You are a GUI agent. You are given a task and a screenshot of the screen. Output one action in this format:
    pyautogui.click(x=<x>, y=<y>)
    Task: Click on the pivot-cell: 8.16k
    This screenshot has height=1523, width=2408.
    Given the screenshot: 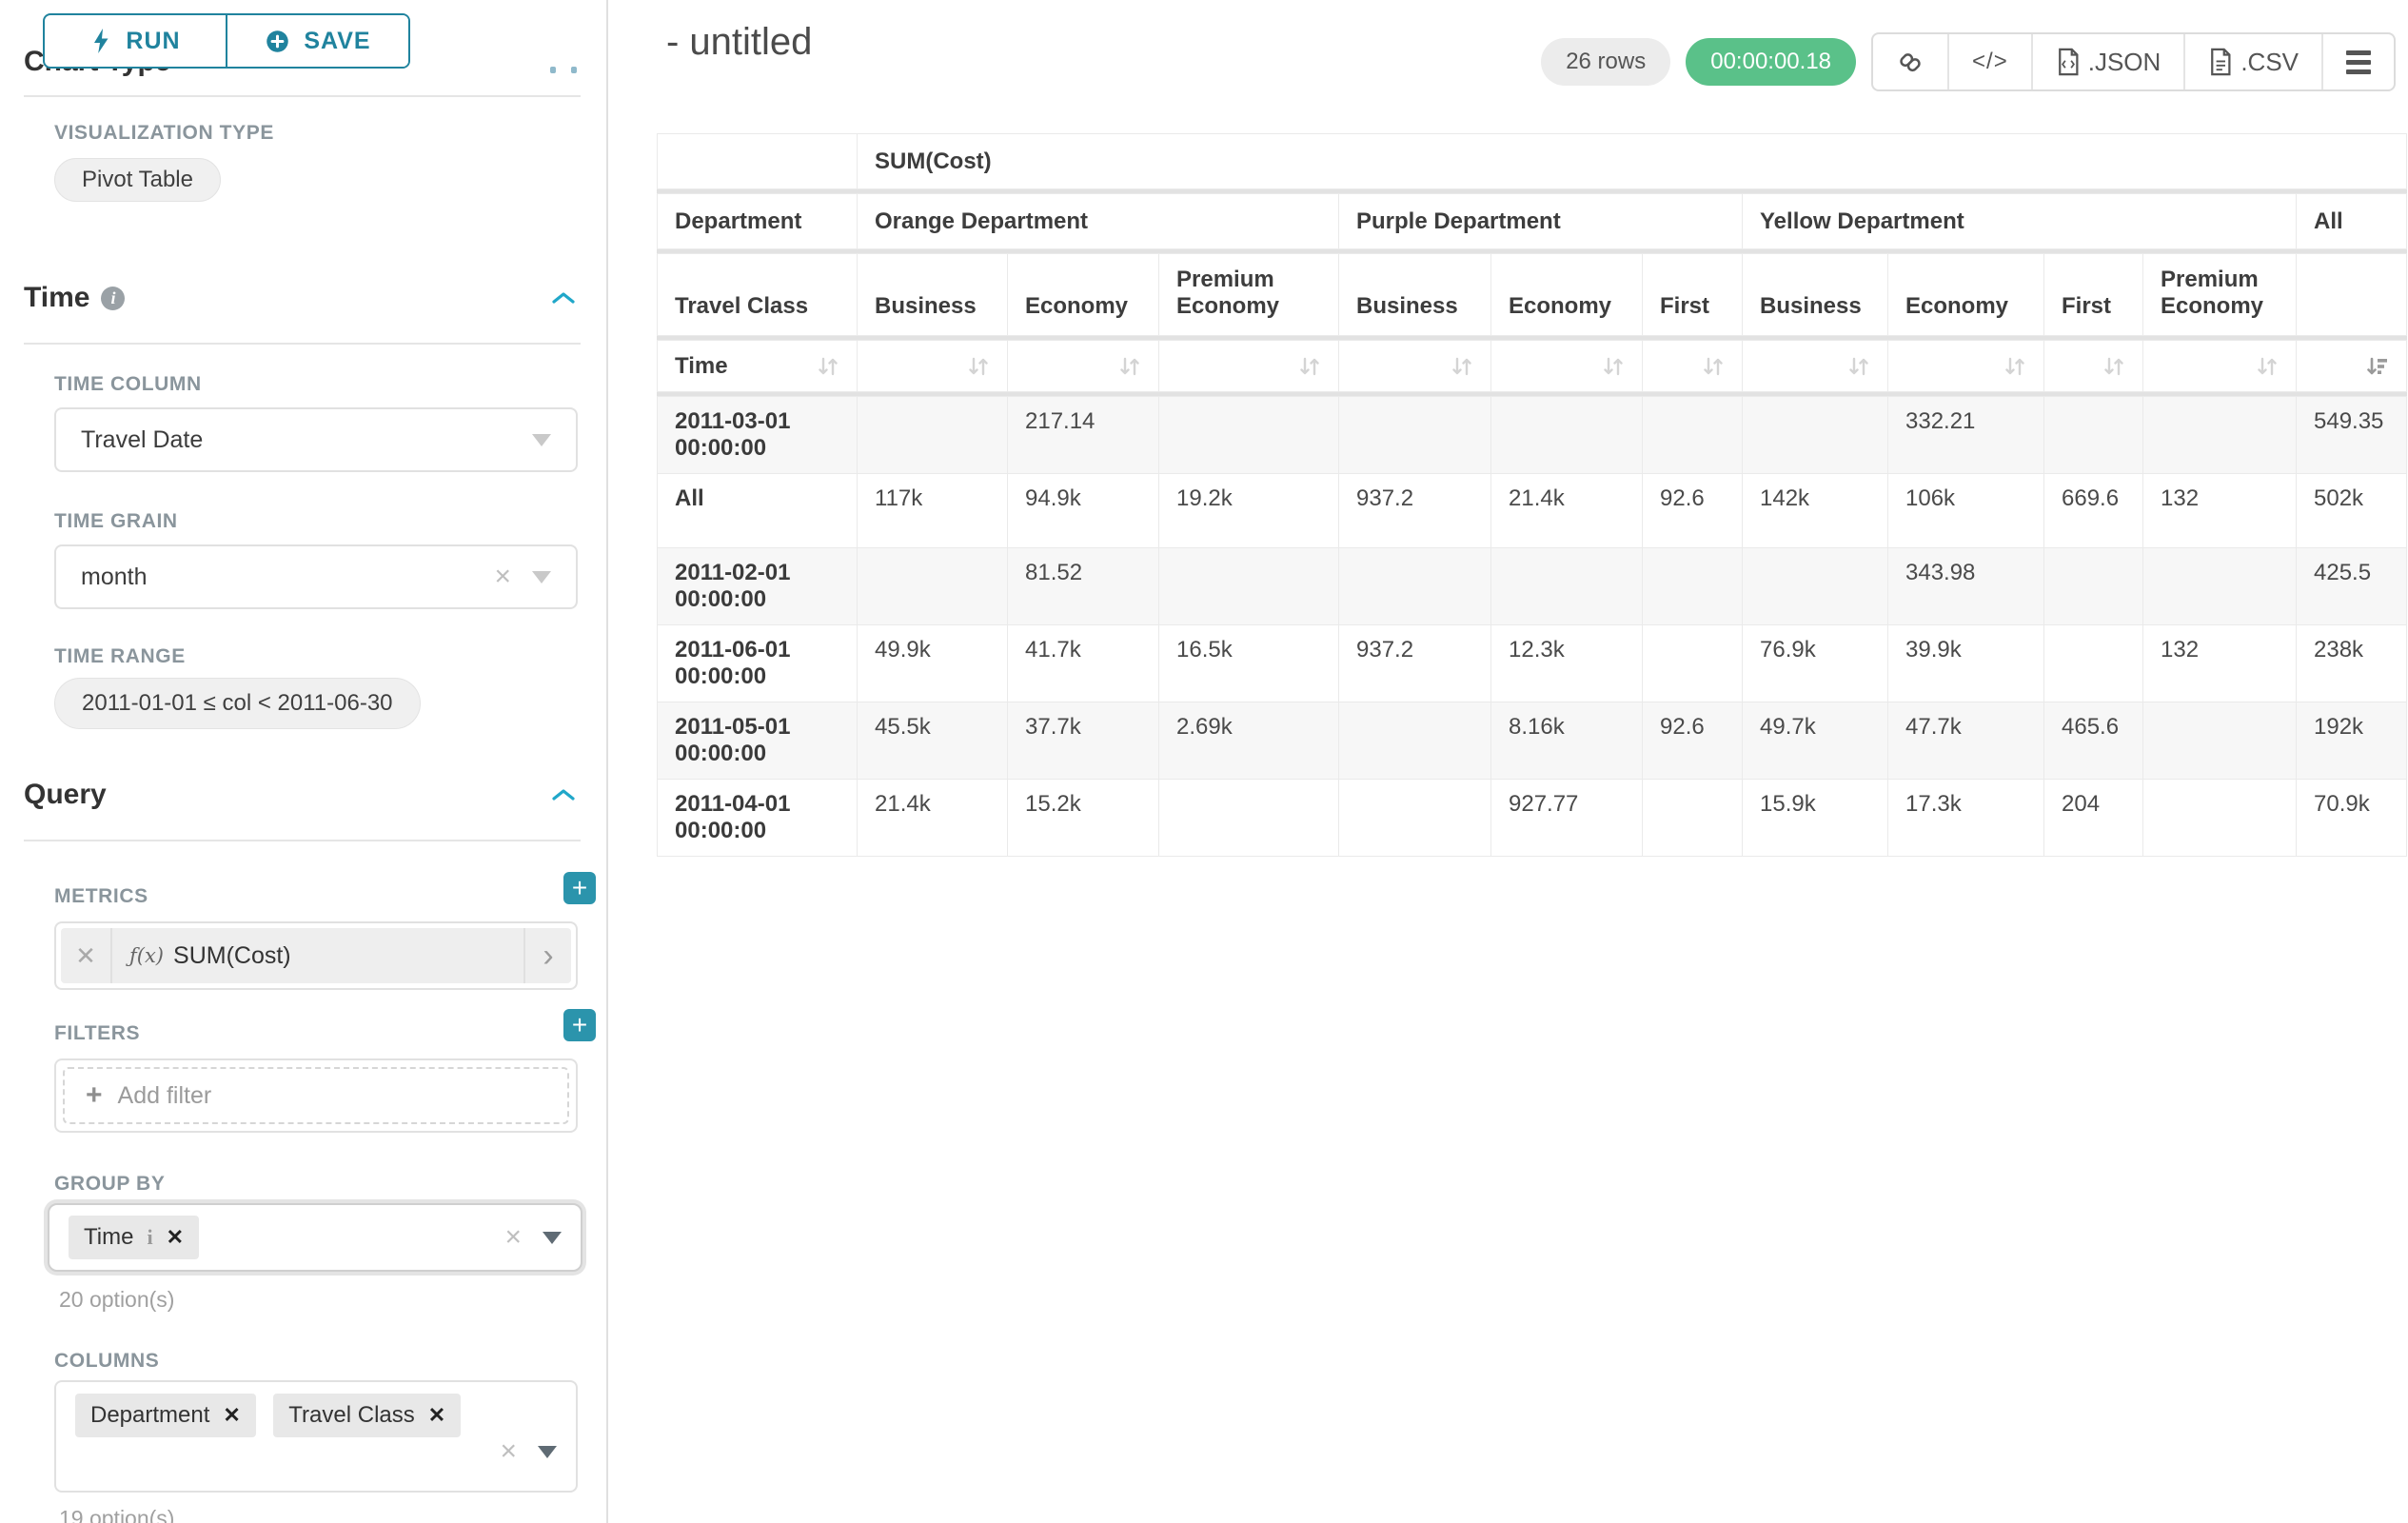 What is the action you would take?
    pyautogui.click(x=1566, y=741)
    